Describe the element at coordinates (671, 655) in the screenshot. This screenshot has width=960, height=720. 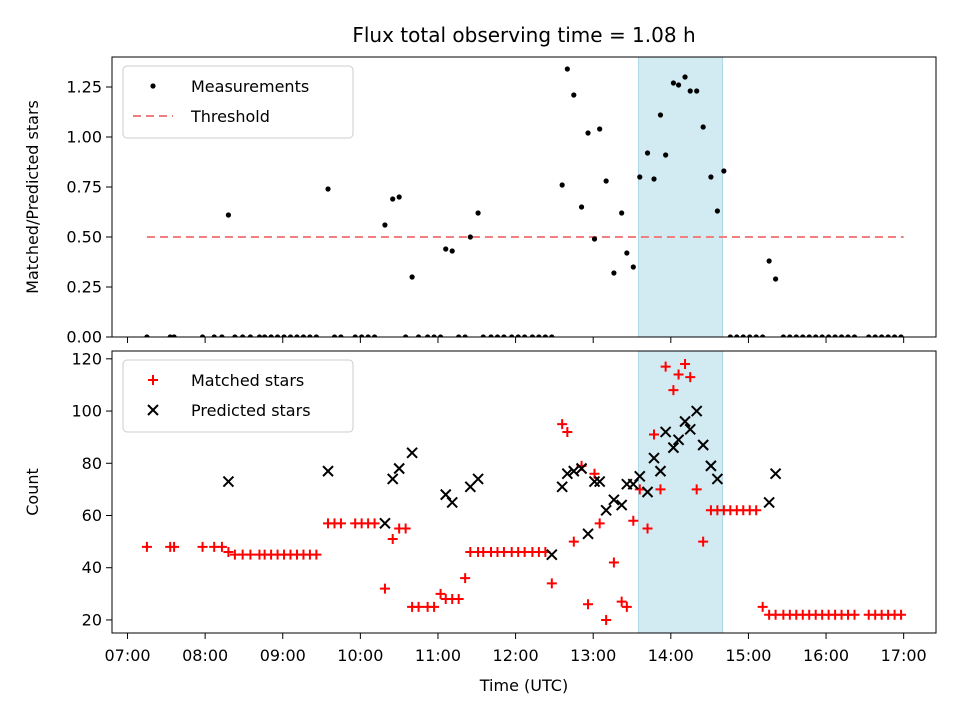
I see `x-tick-label: 14:00` at that location.